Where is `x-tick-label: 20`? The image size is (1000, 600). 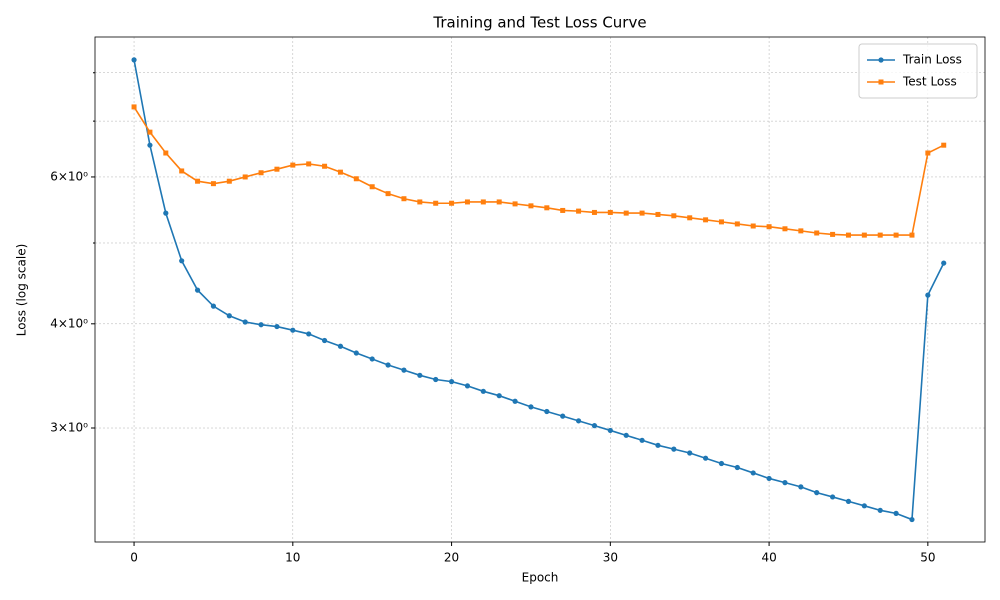
x-tick-label: 20 is located at coordinates (451, 558).